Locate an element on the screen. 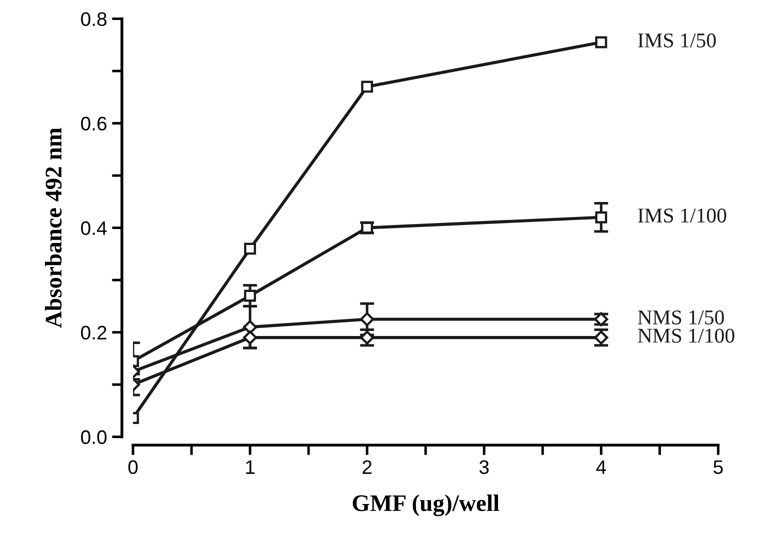 This screenshot has height=536, width=760. x-tick-label: 0 is located at coordinates (133, 467).